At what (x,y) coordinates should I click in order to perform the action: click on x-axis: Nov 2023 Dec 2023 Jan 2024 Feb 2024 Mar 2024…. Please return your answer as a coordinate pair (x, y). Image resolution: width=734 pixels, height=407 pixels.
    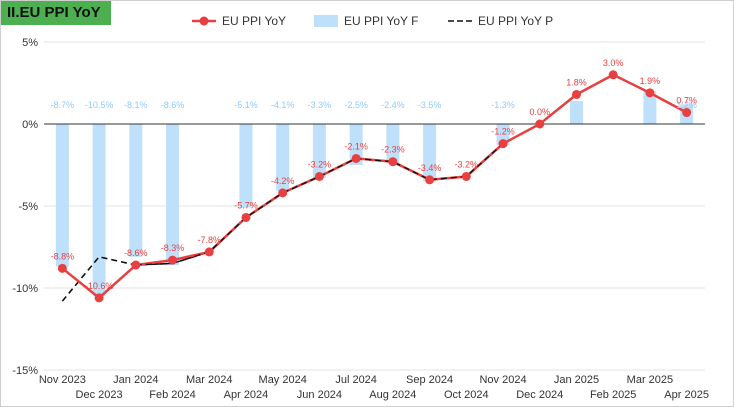
    Looking at the image, I should click on (374, 387).